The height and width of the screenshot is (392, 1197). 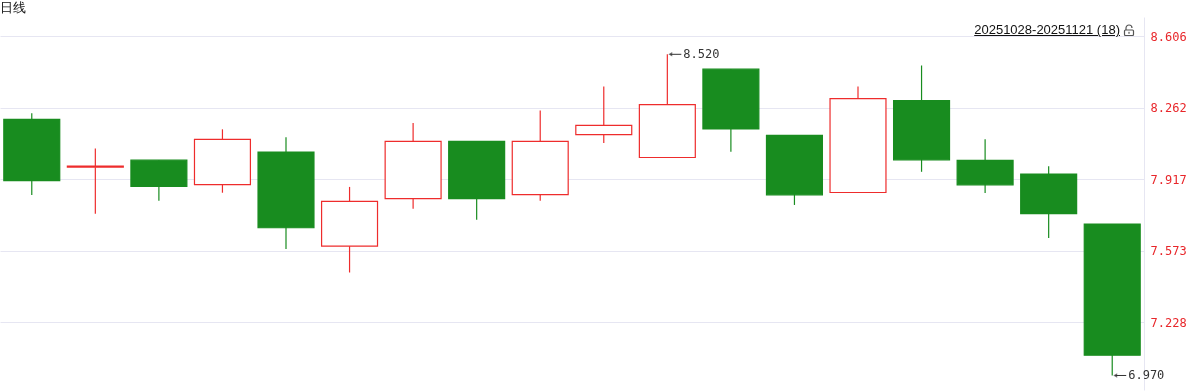 I want to click on annotation: 8.520, so click(x=701, y=54).